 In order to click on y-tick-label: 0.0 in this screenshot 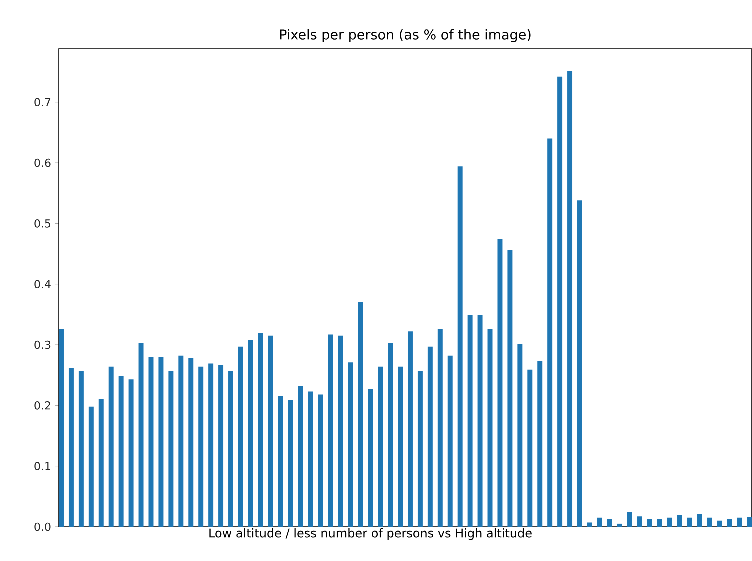, I will do `click(42, 527)`.